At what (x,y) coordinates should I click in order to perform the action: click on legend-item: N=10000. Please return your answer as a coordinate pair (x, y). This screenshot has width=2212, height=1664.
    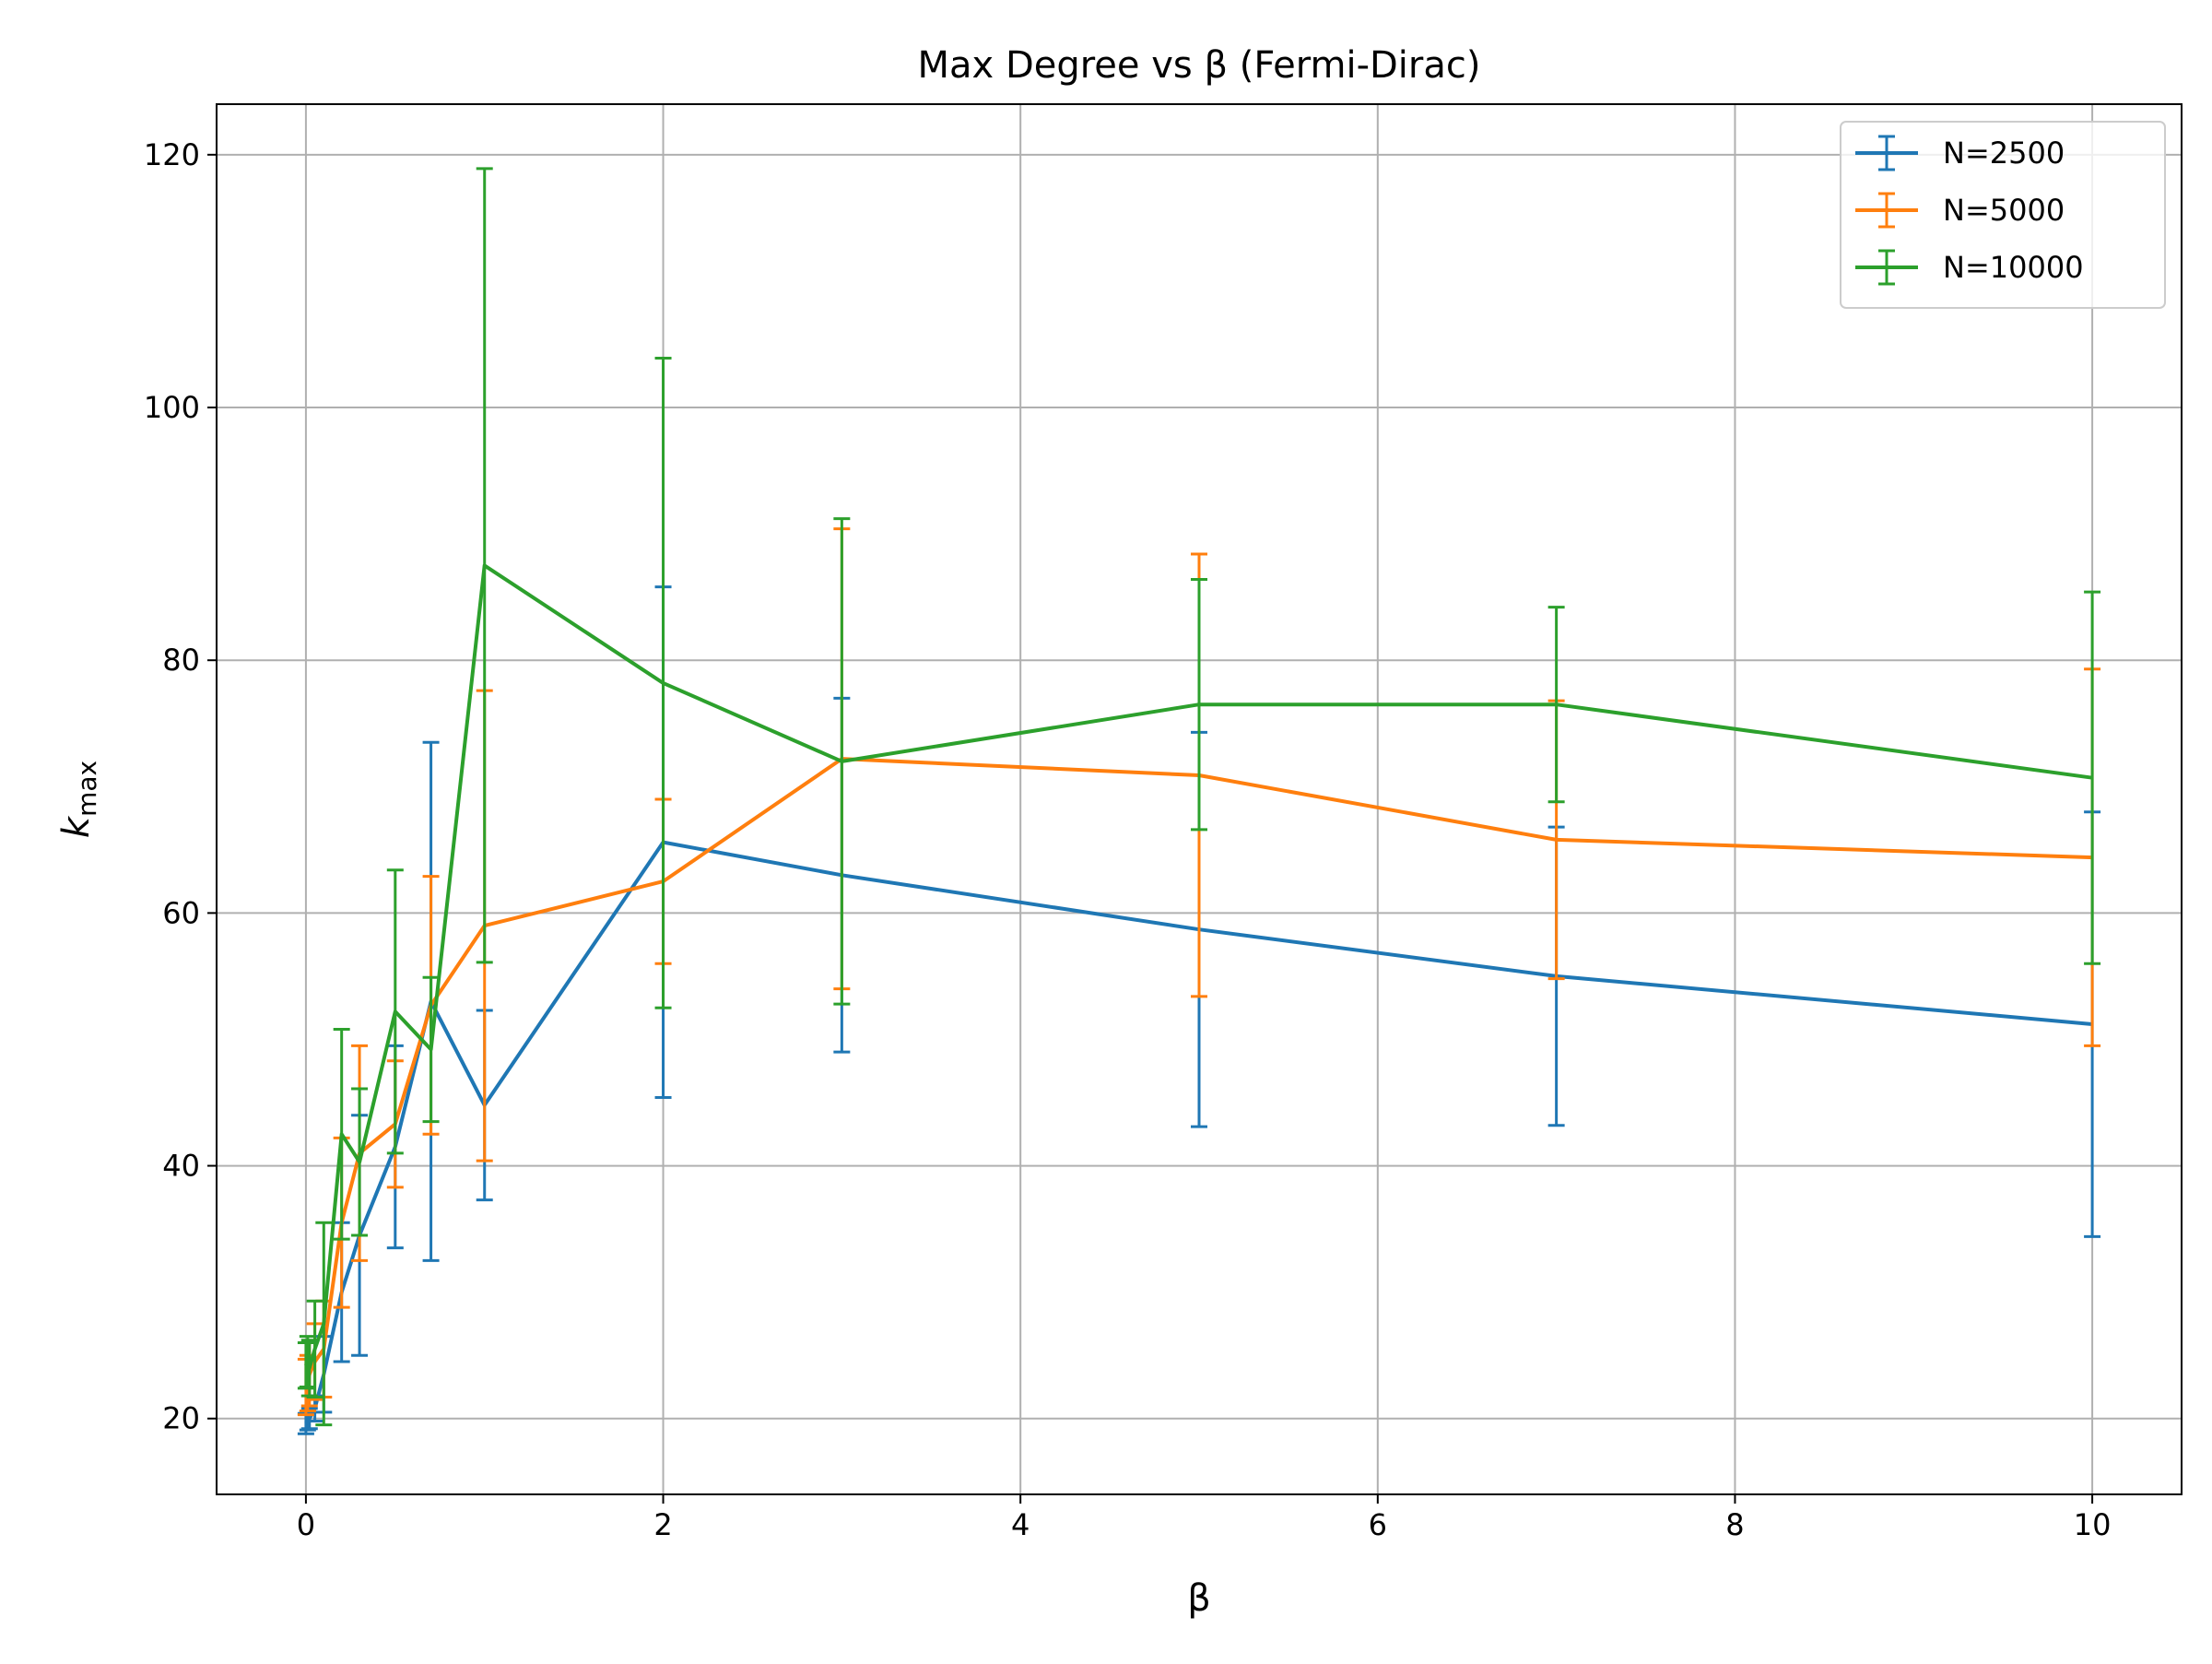
    Looking at the image, I should click on (1969, 267).